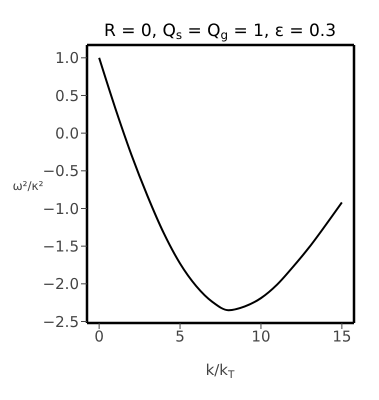 The image size is (379, 400). I want to click on x-tick-label: 5, so click(180, 337).